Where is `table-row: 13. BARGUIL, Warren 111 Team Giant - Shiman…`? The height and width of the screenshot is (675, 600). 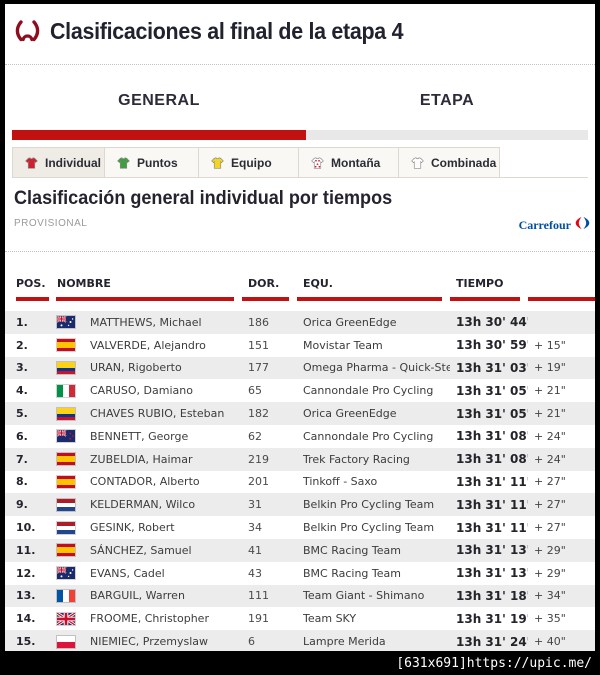 table-row: 13. BARGUIL, Warren 111 Team Giant - Shiman… is located at coordinates (300, 596).